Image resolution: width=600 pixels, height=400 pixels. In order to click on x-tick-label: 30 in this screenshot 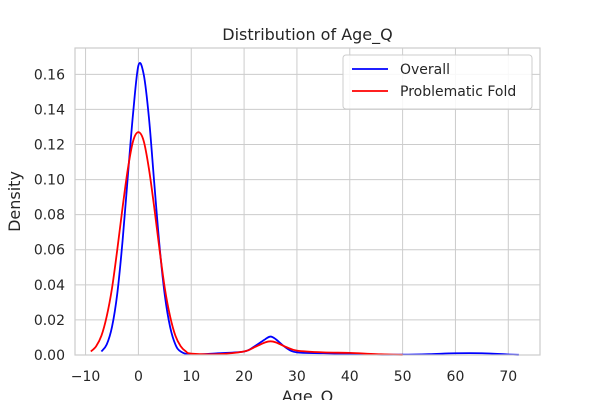, I will do `click(297, 377)`.